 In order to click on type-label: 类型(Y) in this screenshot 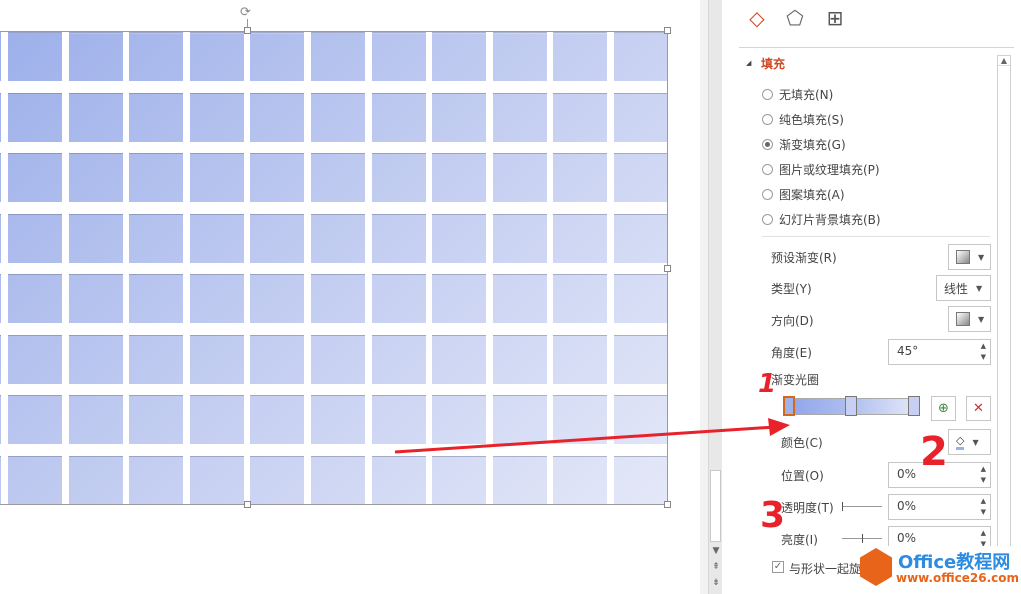, I will do `click(791, 289)`.